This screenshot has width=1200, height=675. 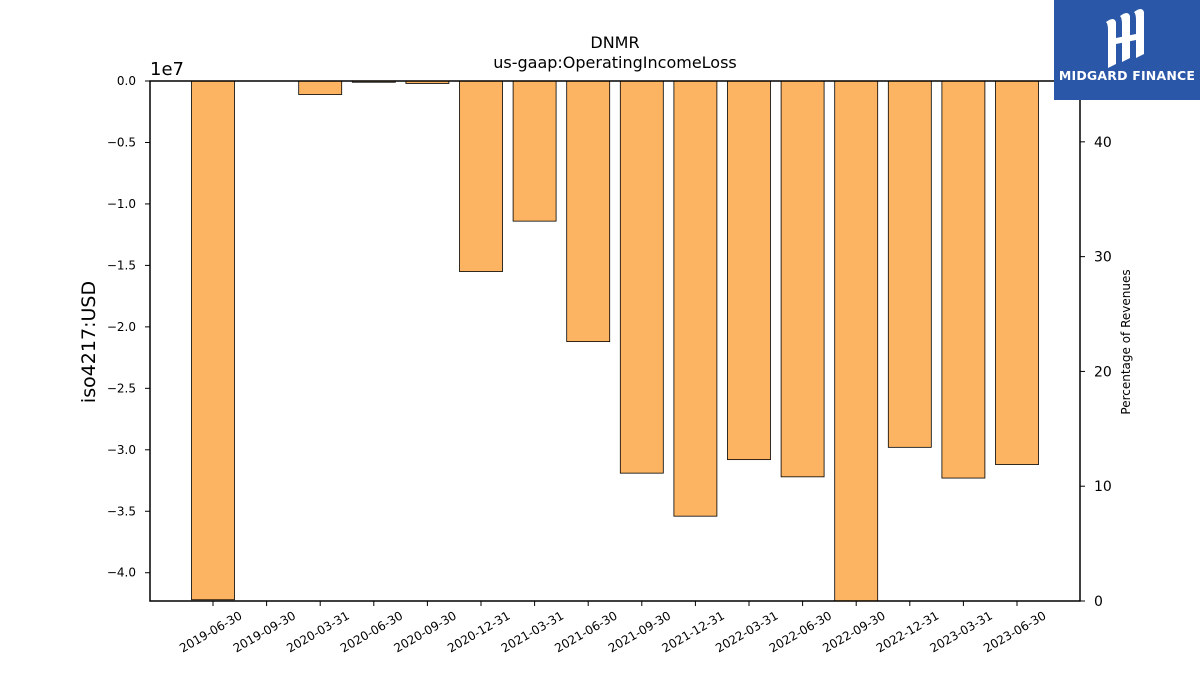 What do you see at coordinates (1127, 75) in the screenshot?
I see `logo-text: MIDGARD FINANCE` at bounding box center [1127, 75].